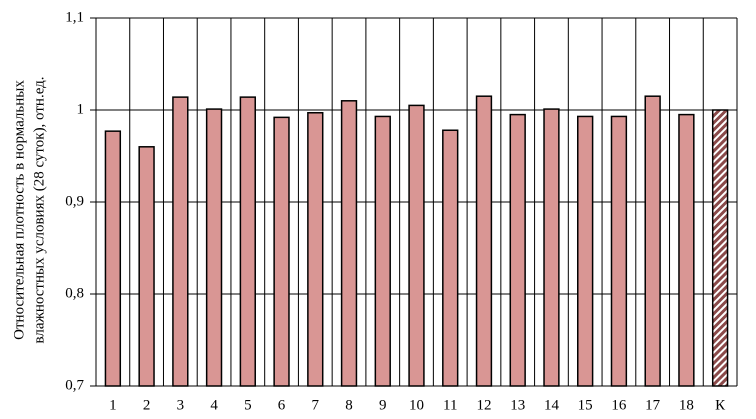 The image size is (756, 419). What do you see at coordinates (147, 405) in the screenshot?
I see `x-tick-label: 2` at bounding box center [147, 405].